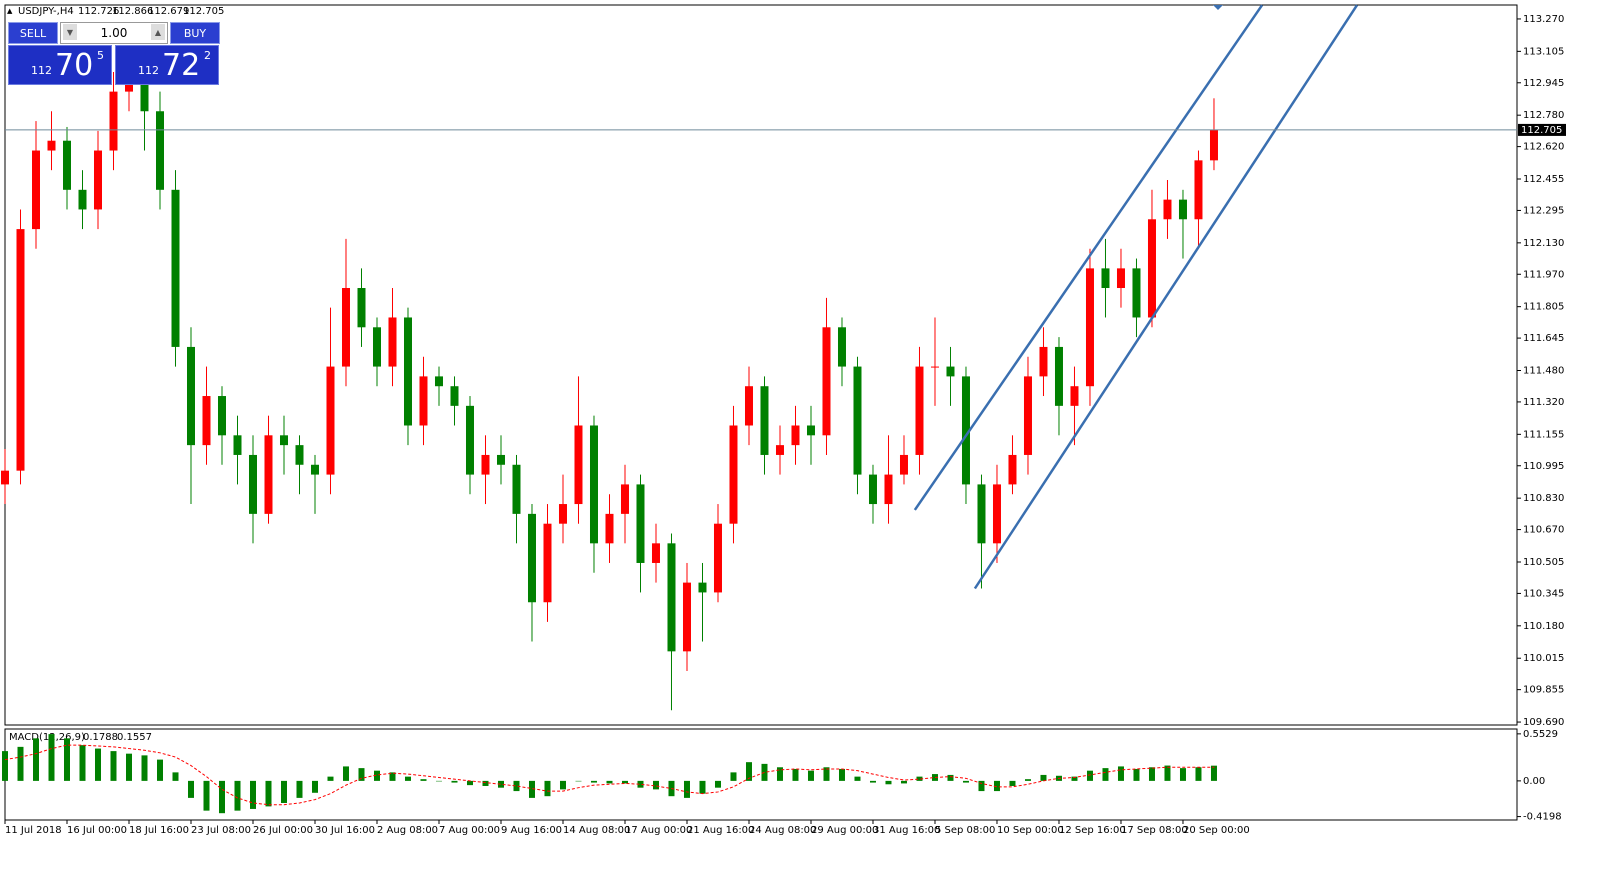 The width and height of the screenshot is (1617, 869). What do you see at coordinates (100, 737) in the screenshot?
I see `macd-value: 0.1788` at bounding box center [100, 737].